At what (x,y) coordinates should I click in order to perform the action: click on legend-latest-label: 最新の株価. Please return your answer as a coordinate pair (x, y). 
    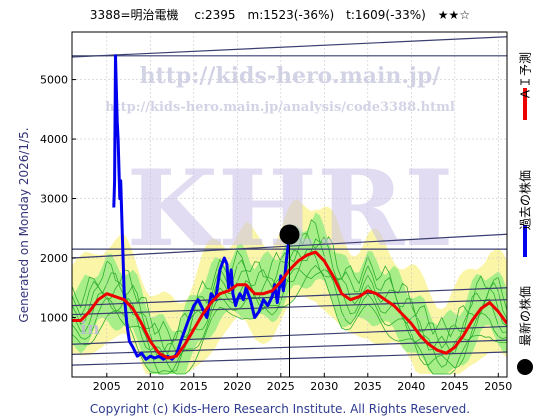
    Looking at the image, I should click on (525, 316).